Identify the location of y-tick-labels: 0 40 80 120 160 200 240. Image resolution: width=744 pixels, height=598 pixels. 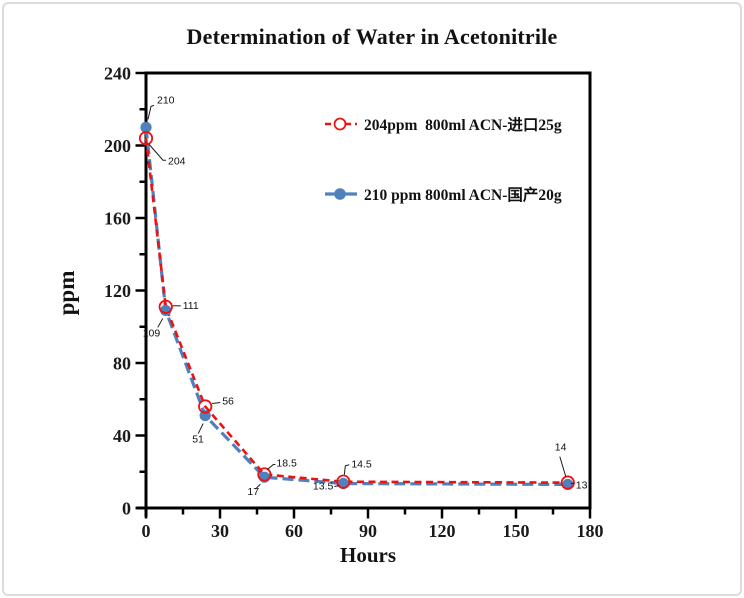
(117, 291).